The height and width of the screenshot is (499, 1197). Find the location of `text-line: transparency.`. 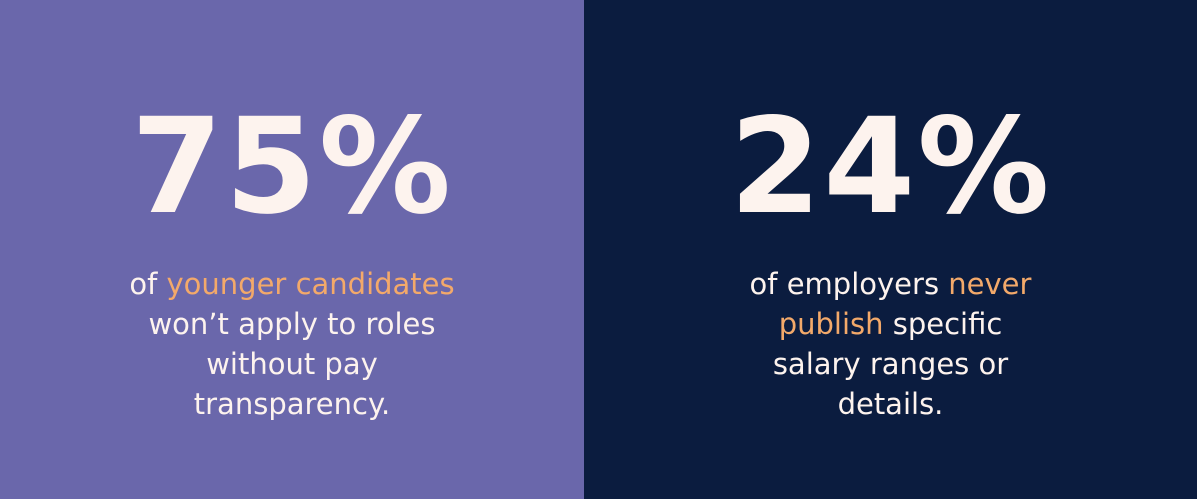

text-line: transparency. is located at coordinates (291, 404).